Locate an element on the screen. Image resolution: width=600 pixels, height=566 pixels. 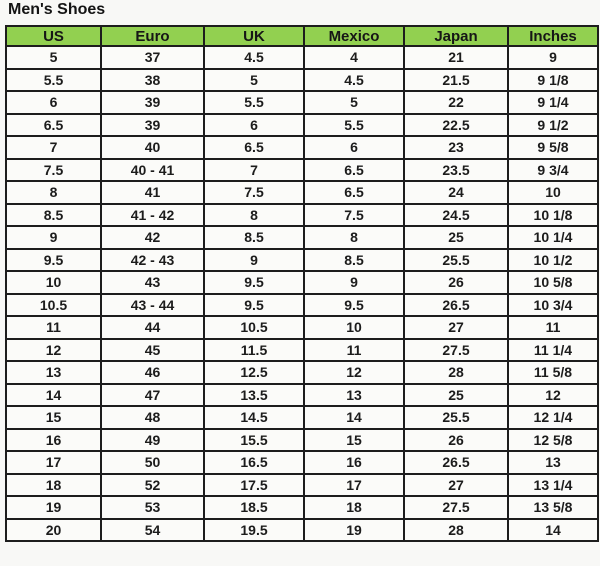
table-cell: 23 is located at coordinates (456, 147).